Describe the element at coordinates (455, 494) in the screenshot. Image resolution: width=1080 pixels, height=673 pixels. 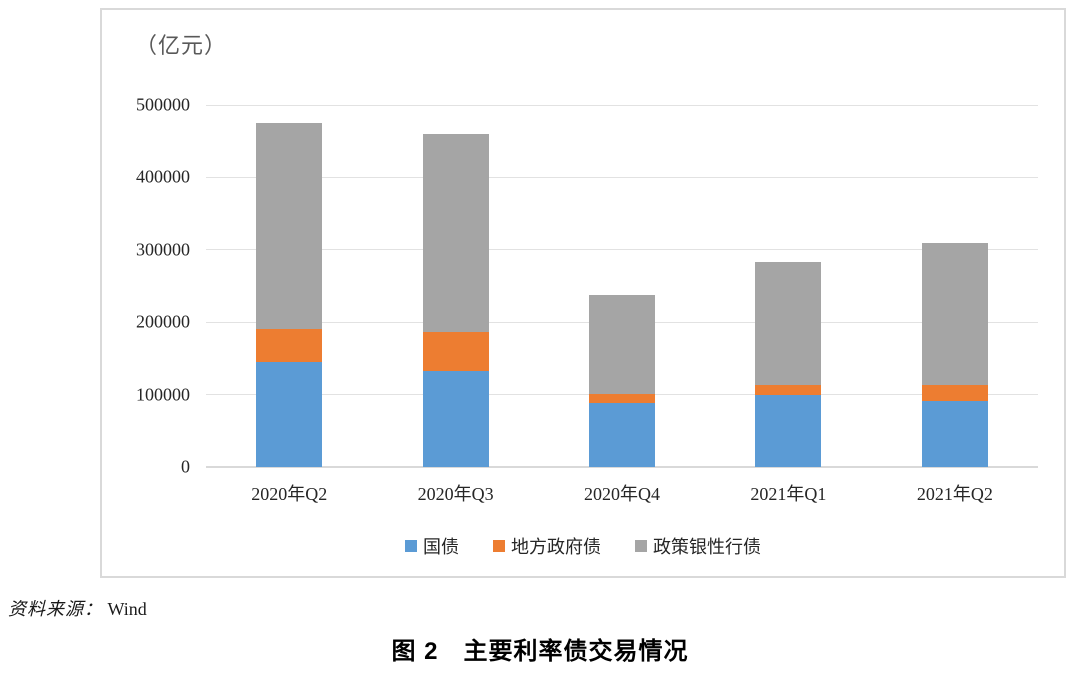
I see `x-tick-label: 2020年Q3` at that location.